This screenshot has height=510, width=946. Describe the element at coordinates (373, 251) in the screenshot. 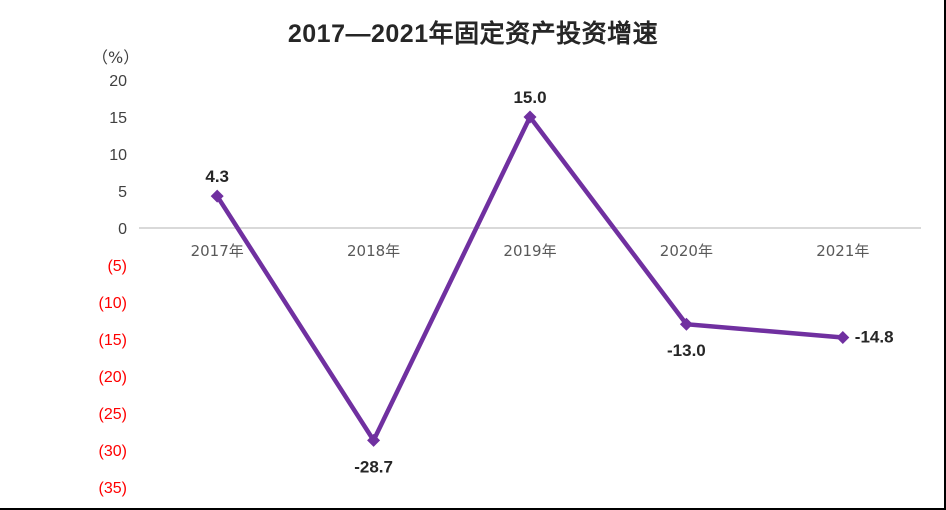

I see `x-category-label: 2018年` at that location.